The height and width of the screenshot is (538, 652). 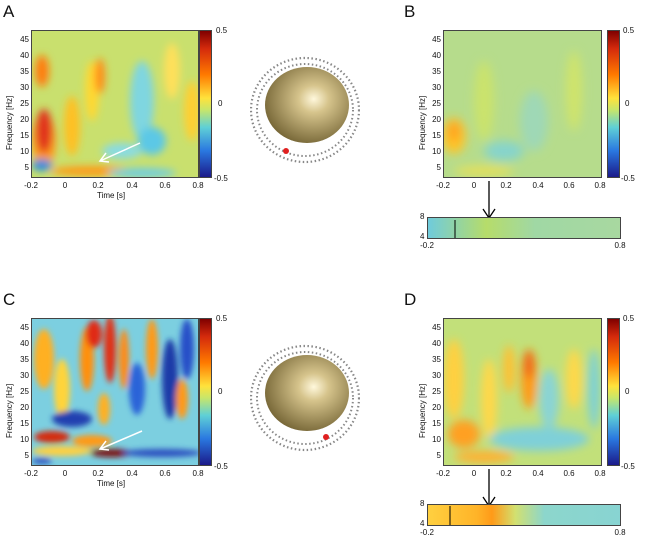 I want to click on xtick-b: 0.6, so click(x=569, y=185).